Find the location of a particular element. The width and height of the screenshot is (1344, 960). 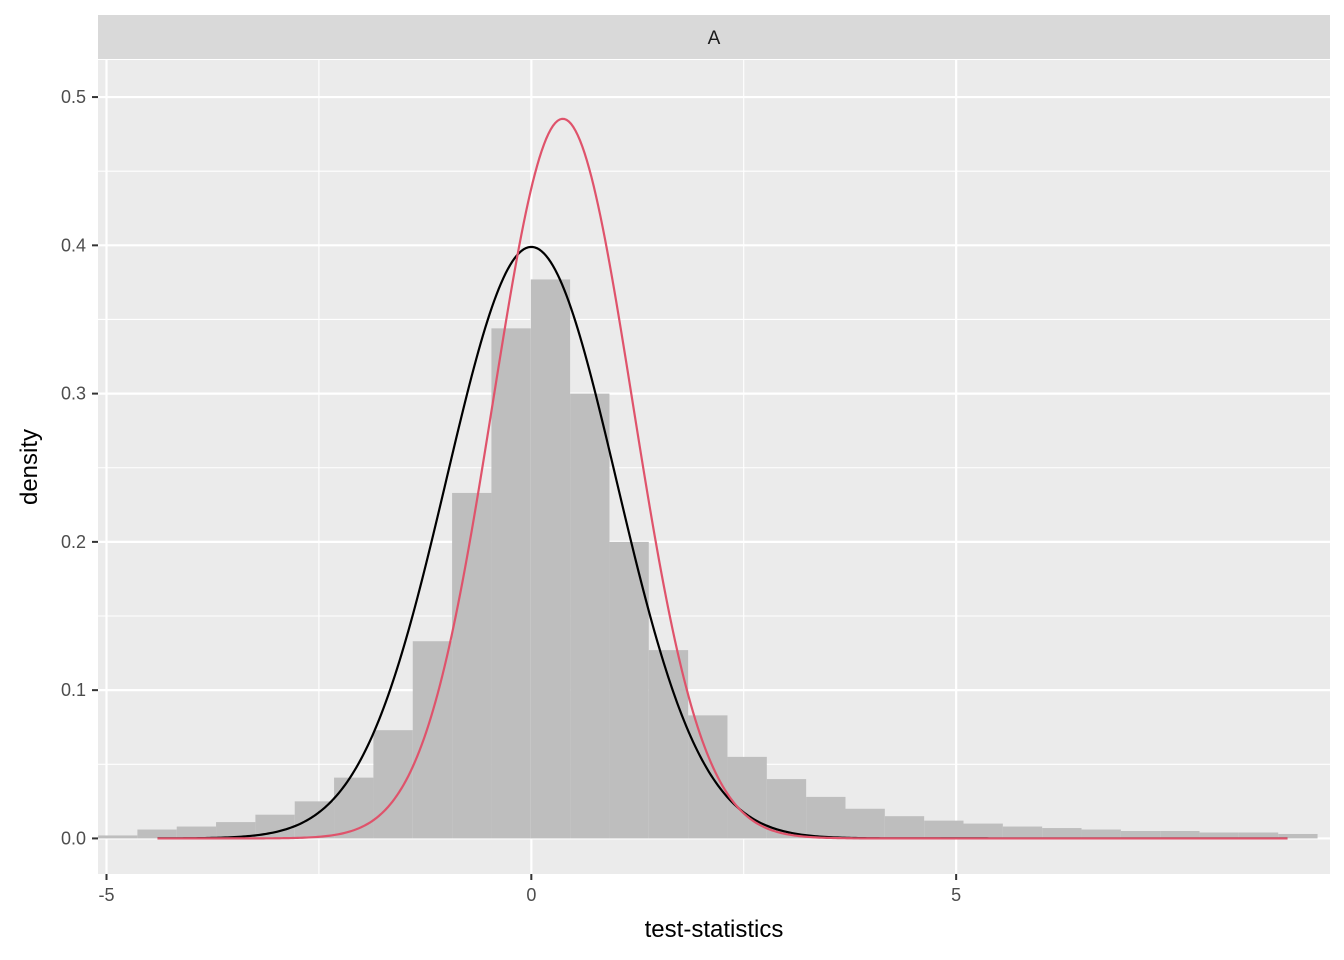

y-tick-label: 0.3 is located at coordinates (73, 394).